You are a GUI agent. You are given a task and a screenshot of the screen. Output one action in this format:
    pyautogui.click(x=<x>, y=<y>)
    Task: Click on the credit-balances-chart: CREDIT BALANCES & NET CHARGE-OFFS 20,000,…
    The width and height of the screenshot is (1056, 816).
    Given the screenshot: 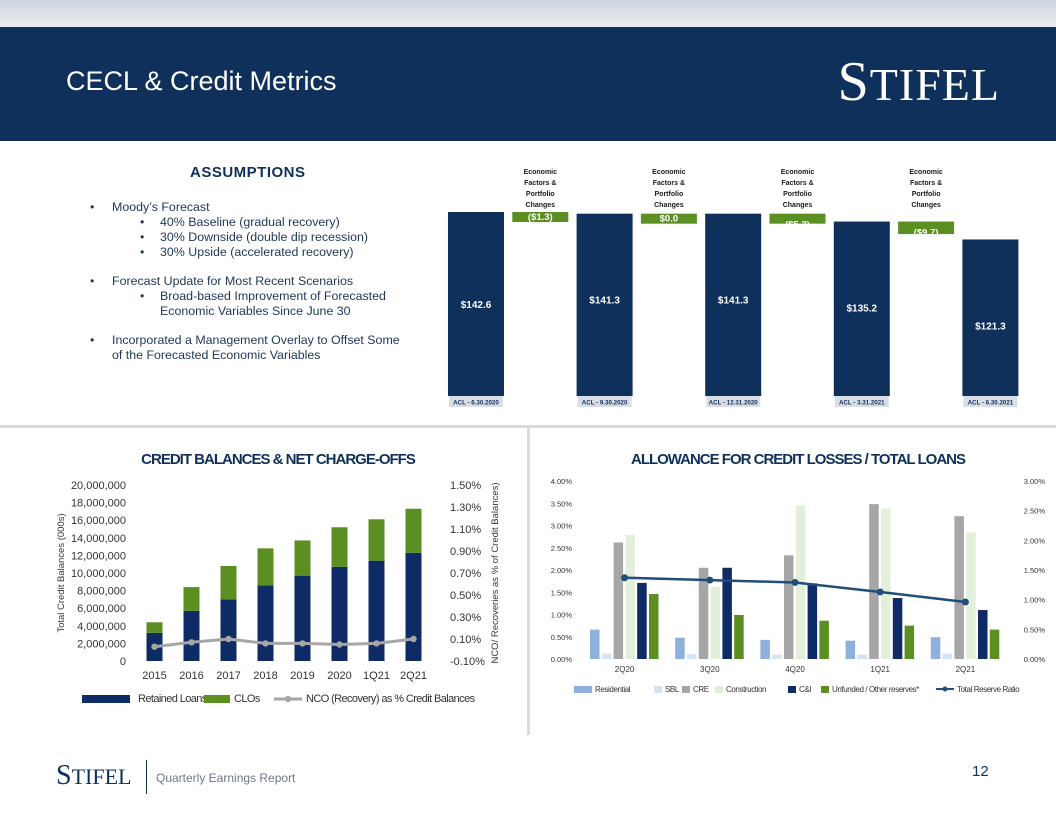 What is the action you would take?
    pyautogui.click(x=278, y=578)
    